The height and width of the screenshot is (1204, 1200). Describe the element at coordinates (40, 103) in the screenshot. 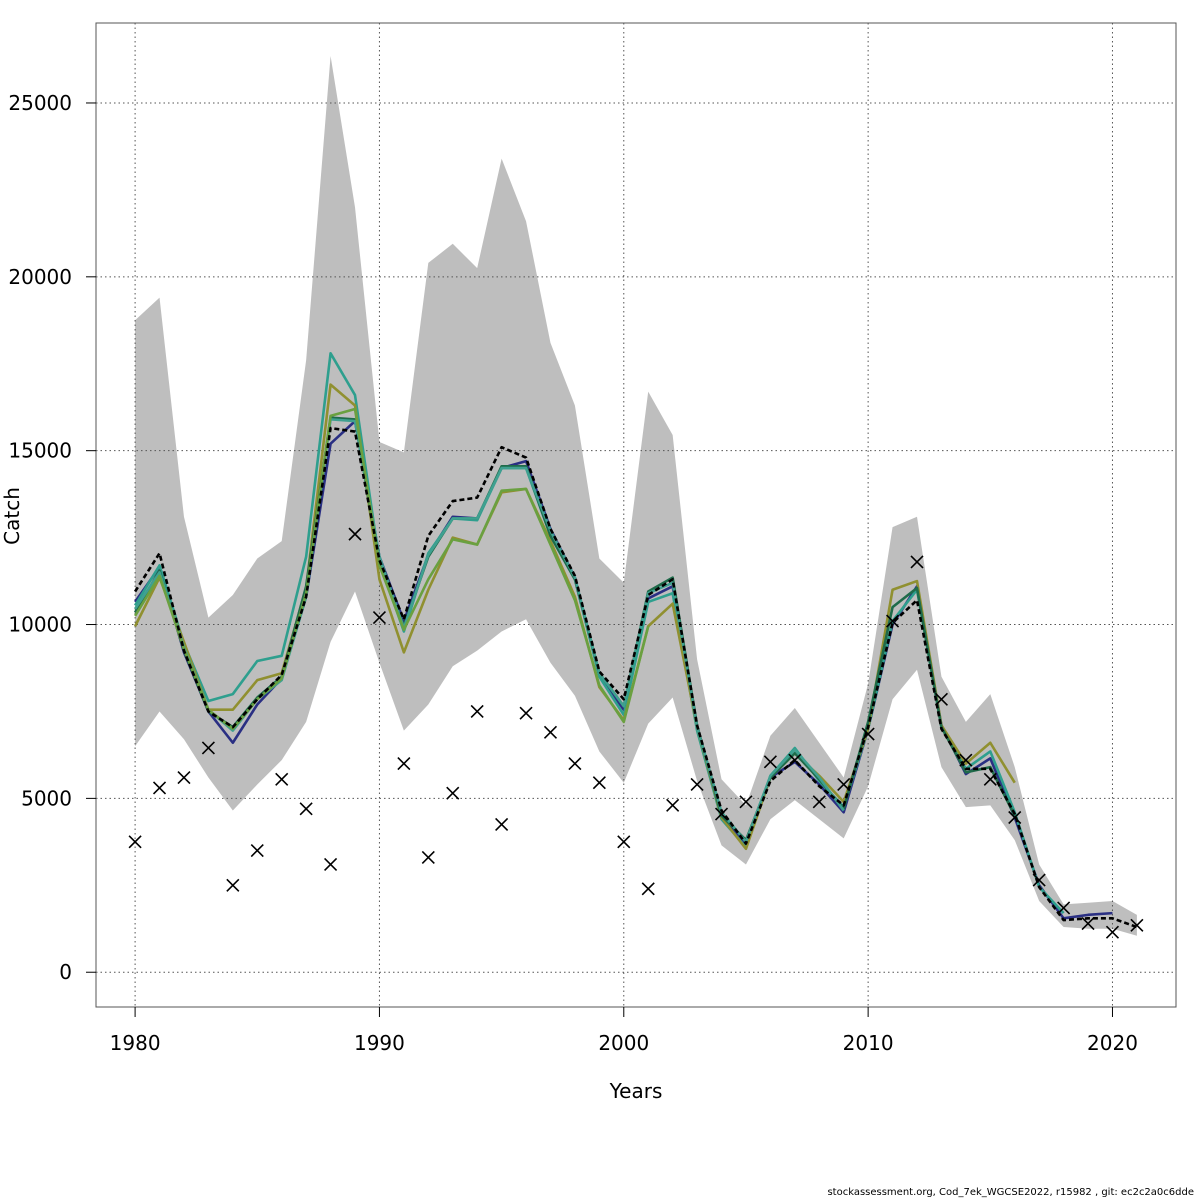

I see `y-tick-label: 25000` at that location.